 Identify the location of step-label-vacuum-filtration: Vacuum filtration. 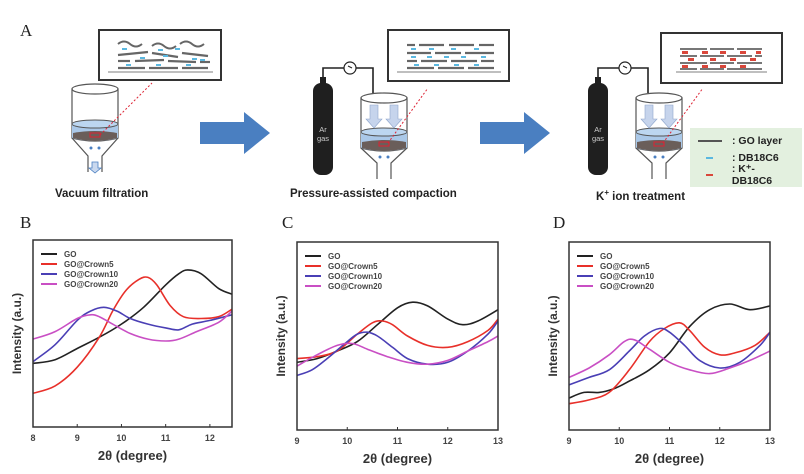
(102, 194).